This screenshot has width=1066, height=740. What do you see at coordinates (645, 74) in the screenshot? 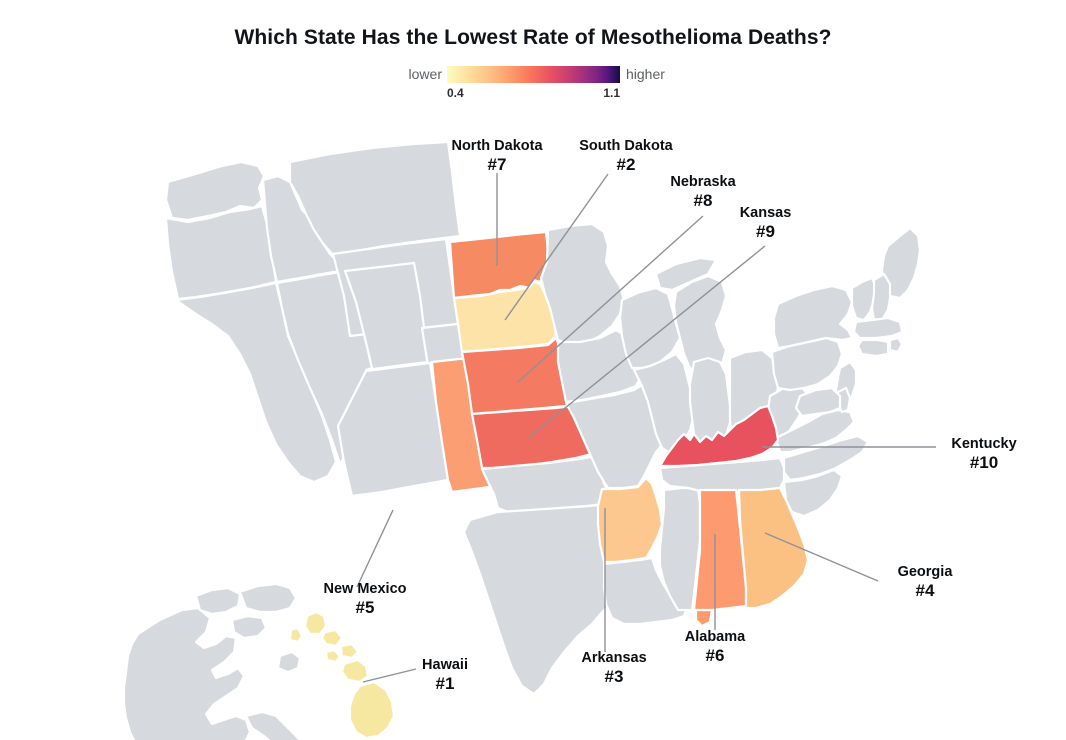
I see `legend-high-label: higher` at bounding box center [645, 74].